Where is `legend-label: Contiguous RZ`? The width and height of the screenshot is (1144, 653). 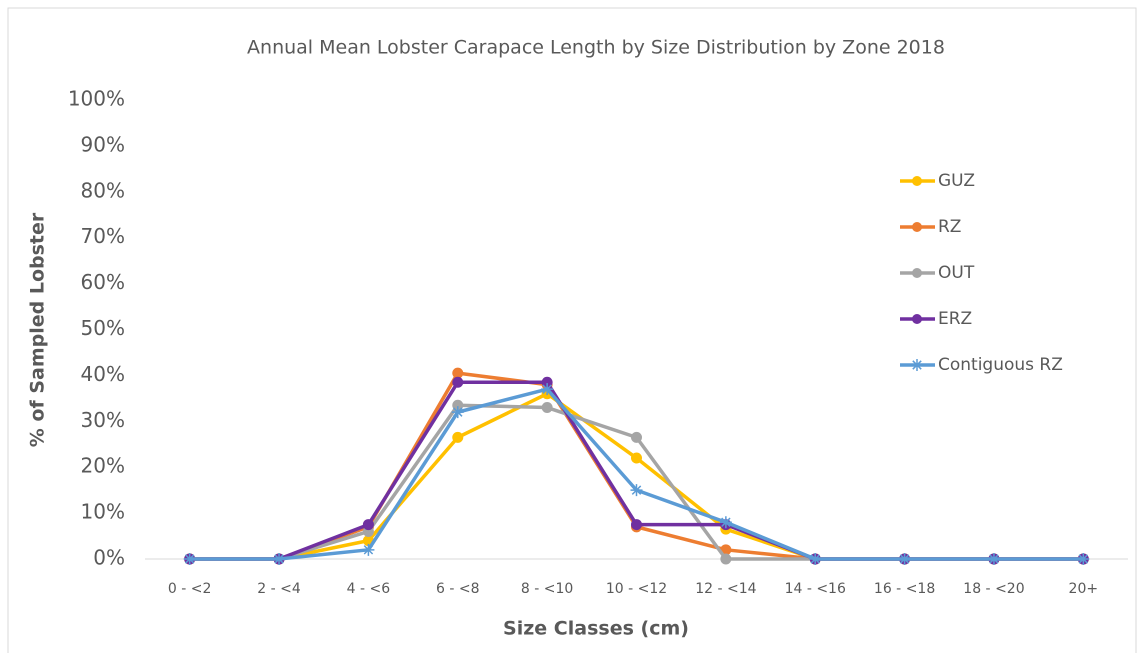
legend-label: Contiguous RZ is located at coordinates (1000, 365).